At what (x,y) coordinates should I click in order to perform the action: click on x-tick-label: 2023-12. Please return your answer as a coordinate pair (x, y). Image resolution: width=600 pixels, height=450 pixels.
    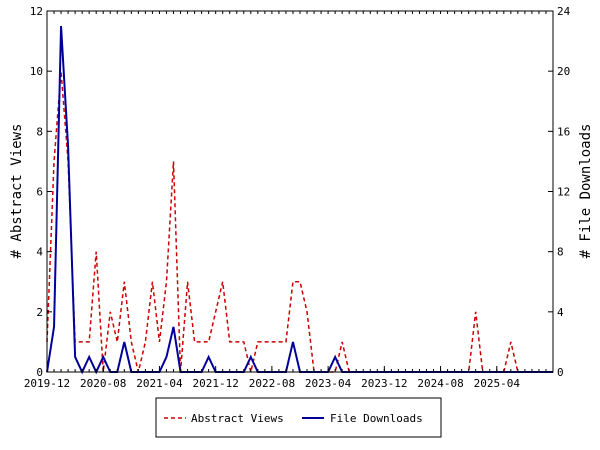
    Looking at the image, I should click on (384, 383).